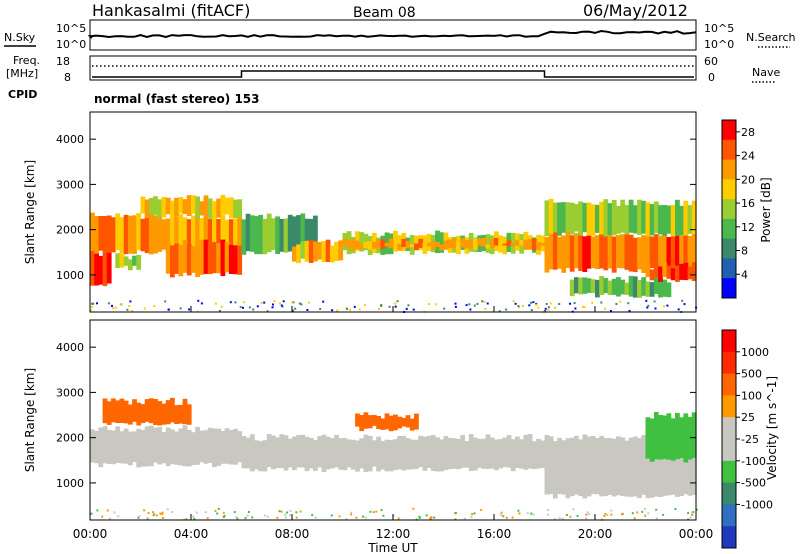  Describe the element at coordinates (748, 203) in the screenshot. I see `colorbar-tick-label: 16` at that location.